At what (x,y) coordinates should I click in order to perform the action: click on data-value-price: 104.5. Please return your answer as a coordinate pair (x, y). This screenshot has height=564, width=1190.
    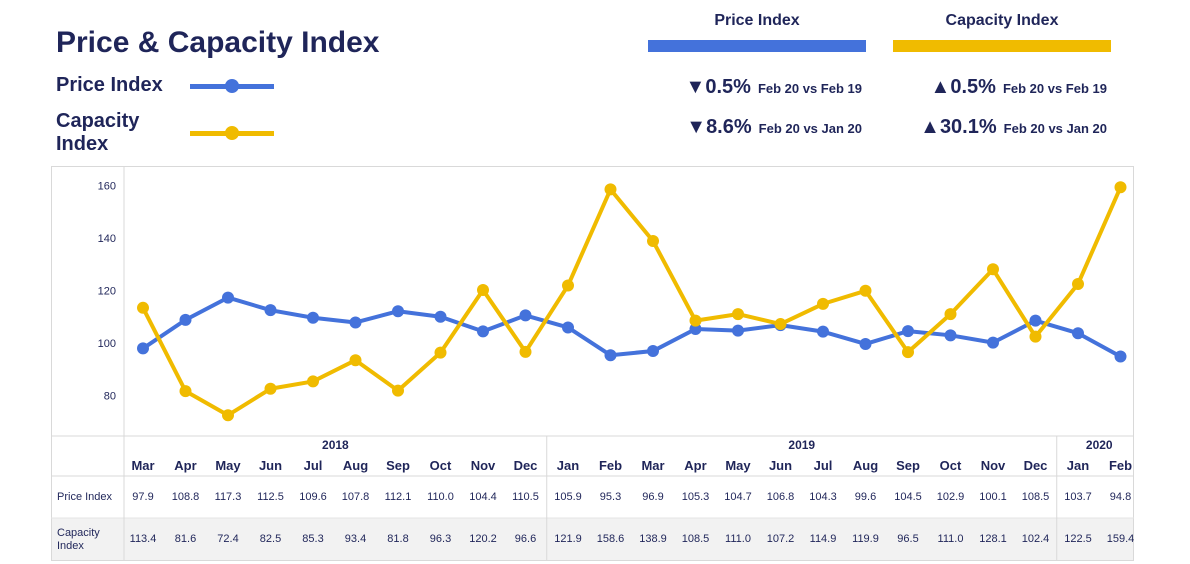
    Looking at the image, I should click on (908, 497).